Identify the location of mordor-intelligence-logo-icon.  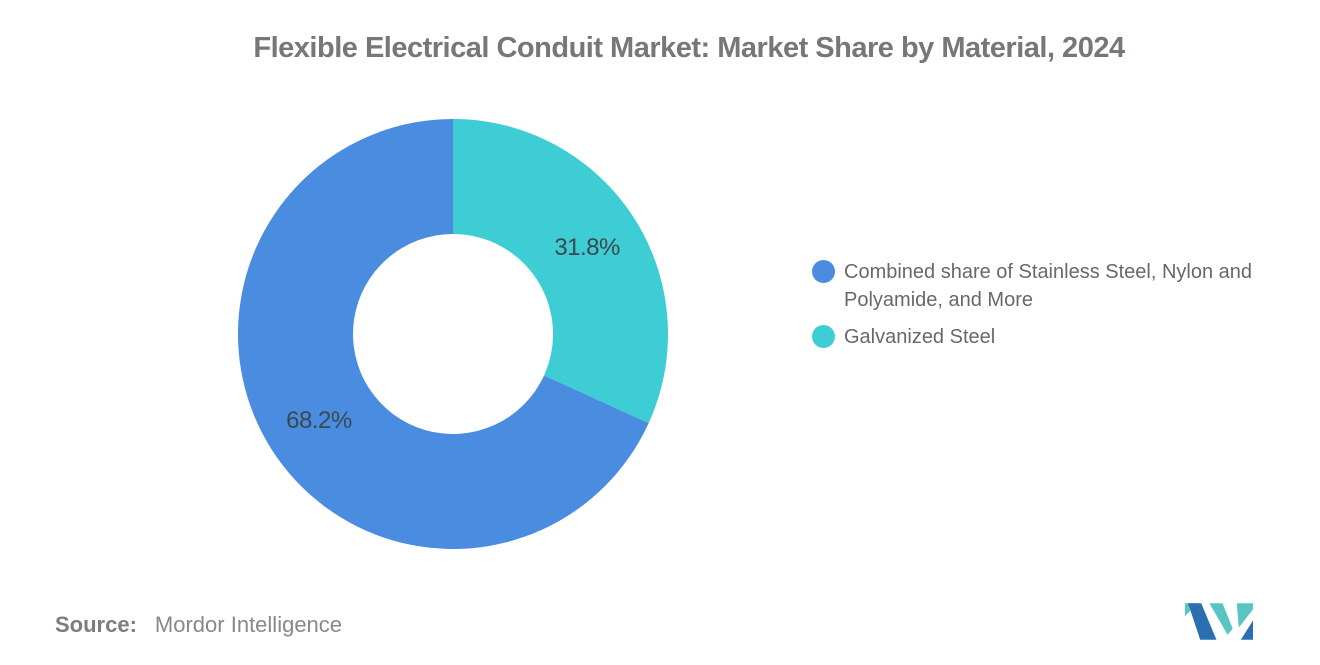
(1219, 621).